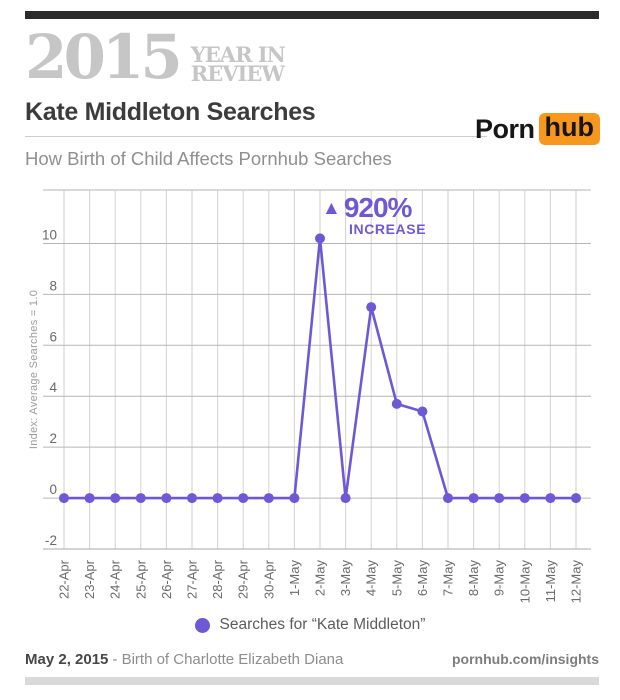 The height and width of the screenshot is (700, 620). I want to click on x-tick-label: 5-May, so click(396, 578).